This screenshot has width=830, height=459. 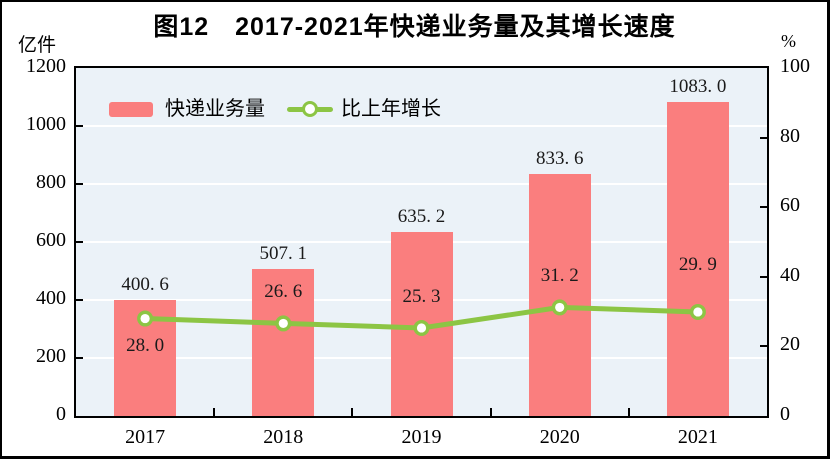 What do you see at coordinates (697, 264) in the screenshot?
I see `growth-value-label: 29. 9` at bounding box center [697, 264].